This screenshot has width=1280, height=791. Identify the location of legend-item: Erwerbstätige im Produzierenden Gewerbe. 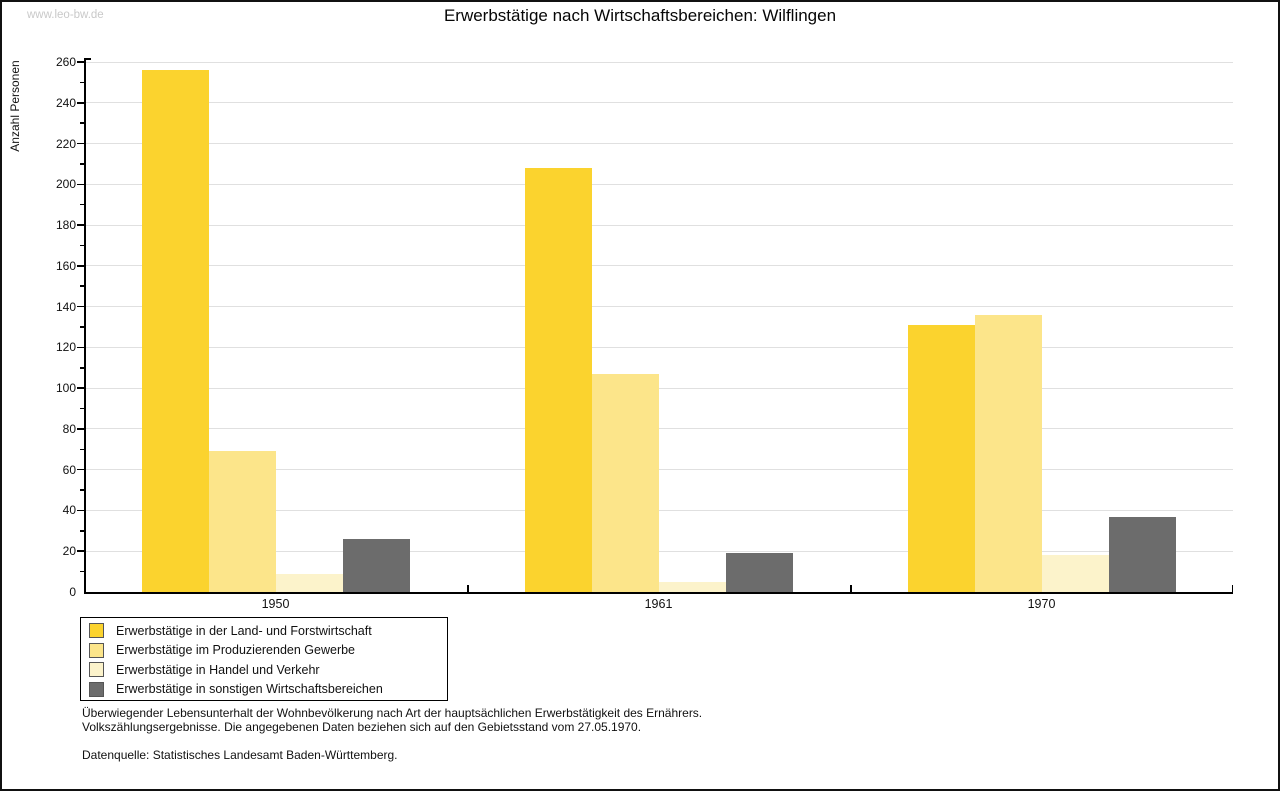
(264, 651).